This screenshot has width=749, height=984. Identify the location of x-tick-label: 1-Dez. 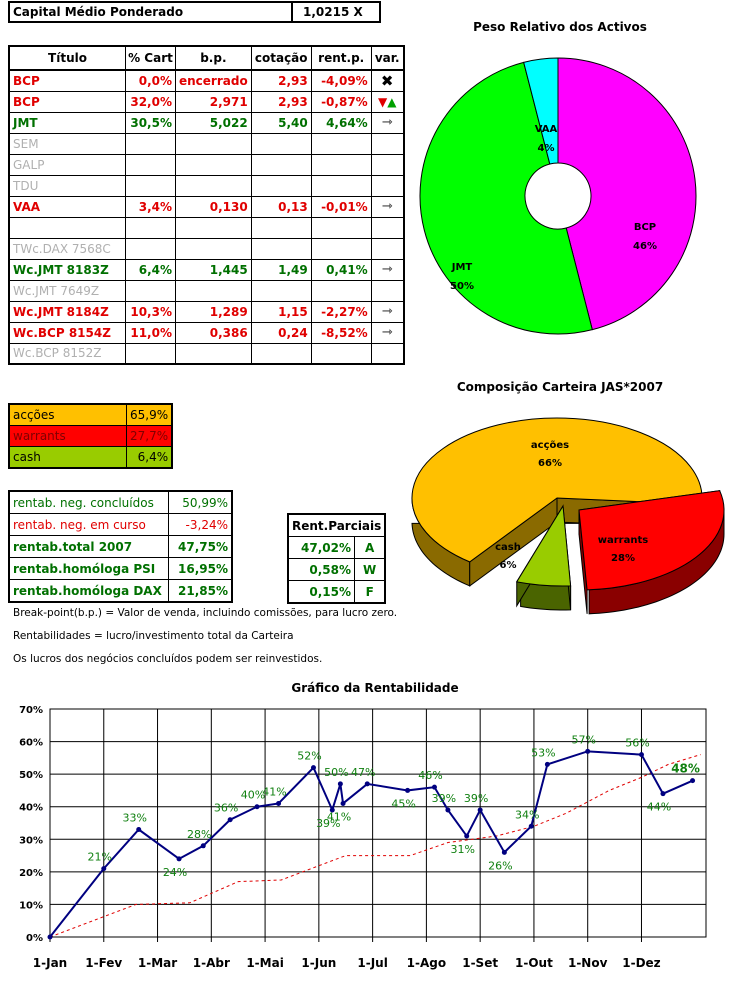
(641, 963).